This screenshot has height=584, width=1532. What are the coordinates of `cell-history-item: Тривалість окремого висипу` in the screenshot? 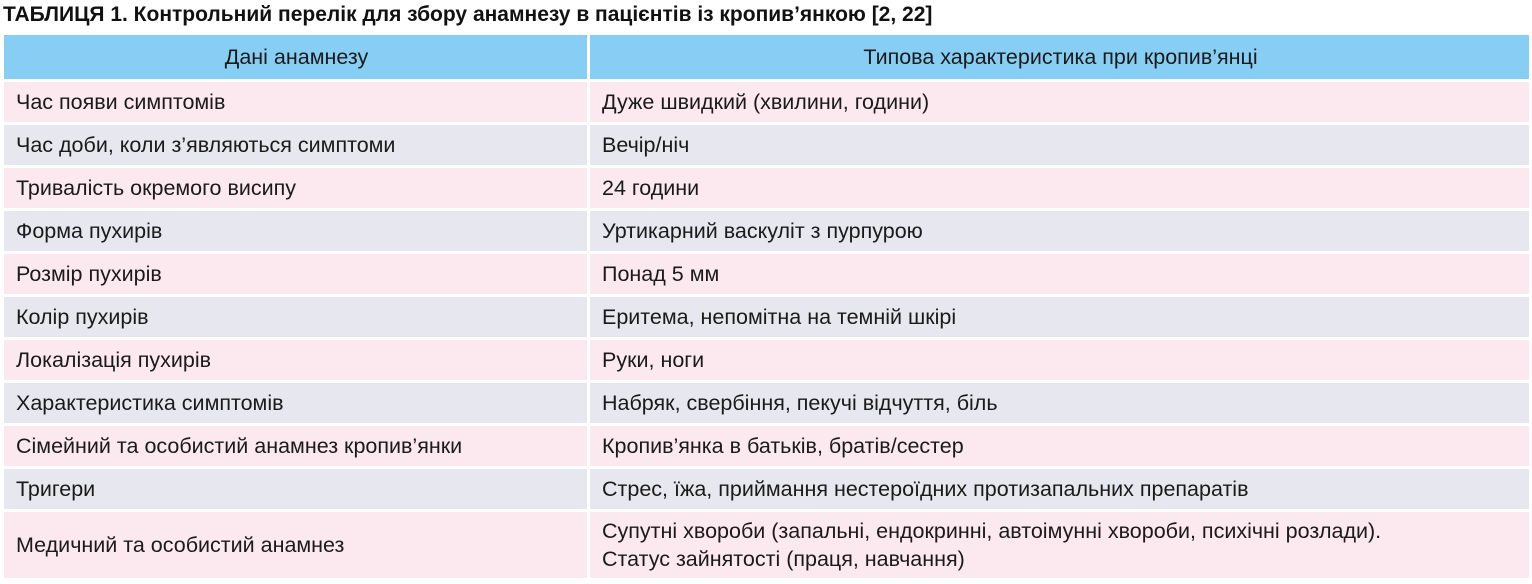 It's located at (295, 188).